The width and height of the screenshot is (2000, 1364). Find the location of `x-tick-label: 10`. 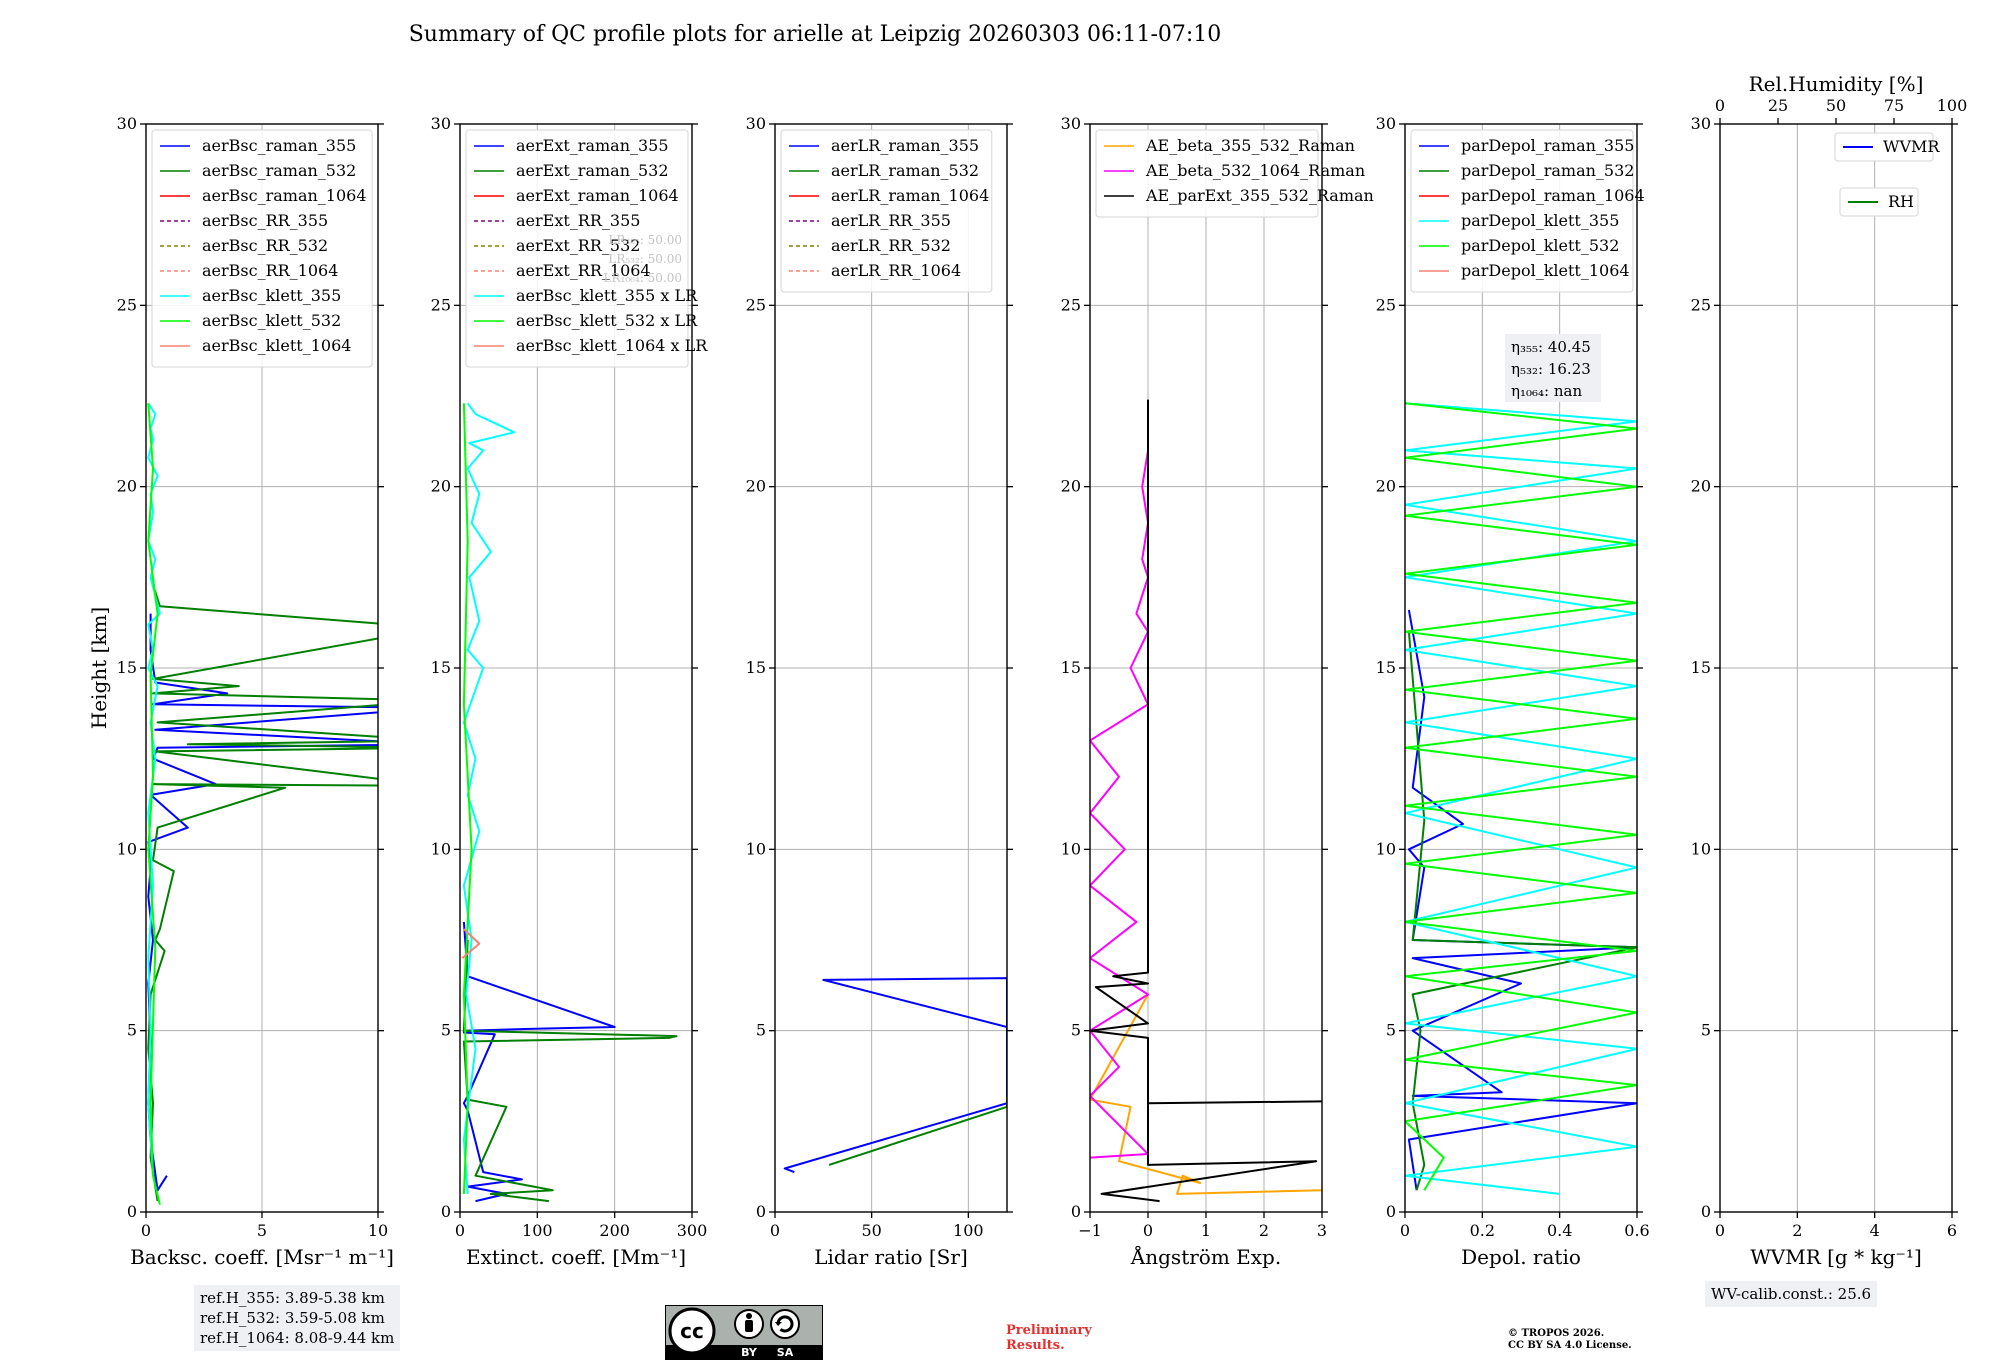

x-tick-label: 10 is located at coordinates (378, 1230).